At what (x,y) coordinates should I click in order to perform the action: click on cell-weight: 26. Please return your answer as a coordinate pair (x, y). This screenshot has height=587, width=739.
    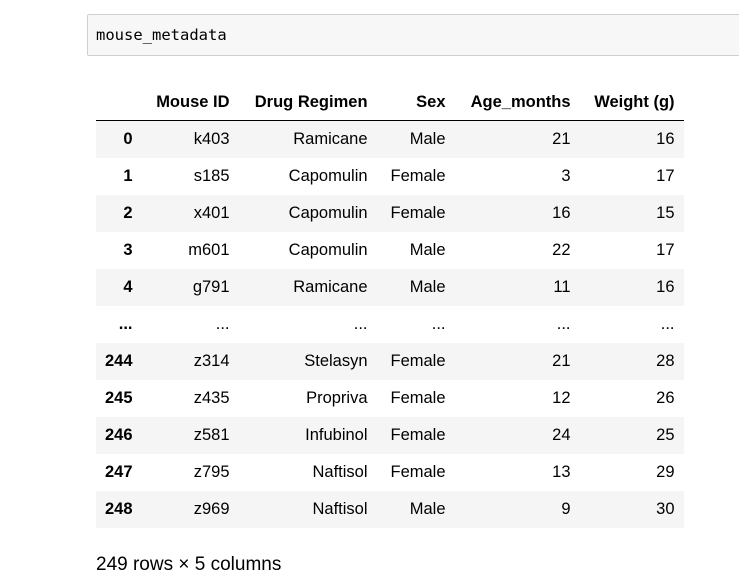
    Looking at the image, I should click on (665, 398).